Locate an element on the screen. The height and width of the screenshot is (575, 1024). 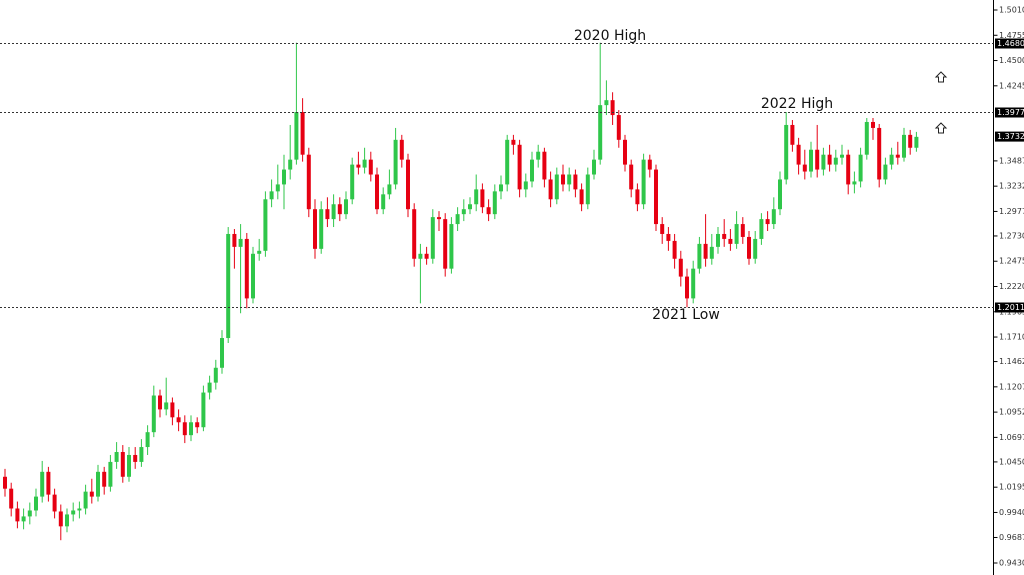
price-label: 1.37326 is located at coordinates (1010, 136).